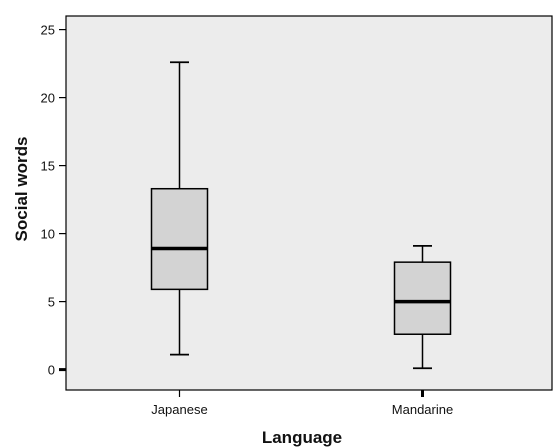 The height and width of the screenshot is (448, 554). What do you see at coordinates (48, 234) in the screenshot?
I see `y-tick-label: 10` at bounding box center [48, 234].